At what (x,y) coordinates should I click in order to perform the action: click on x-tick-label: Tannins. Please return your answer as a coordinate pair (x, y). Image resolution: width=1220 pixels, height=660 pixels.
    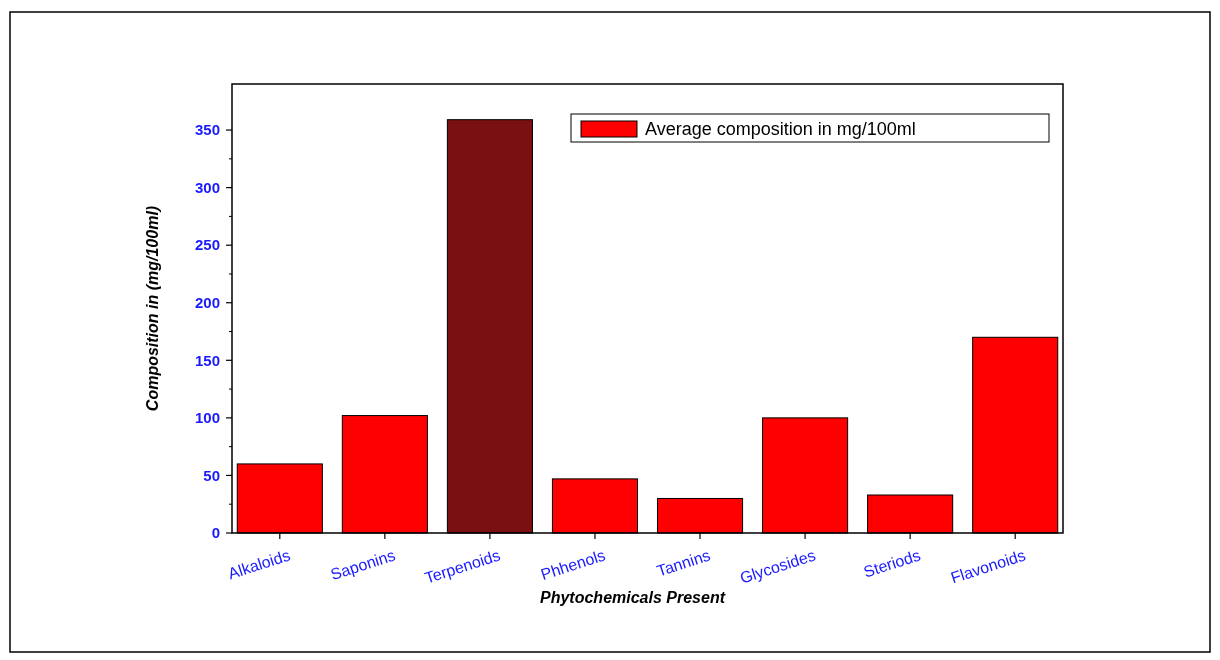
    Looking at the image, I should click on (683, 563).